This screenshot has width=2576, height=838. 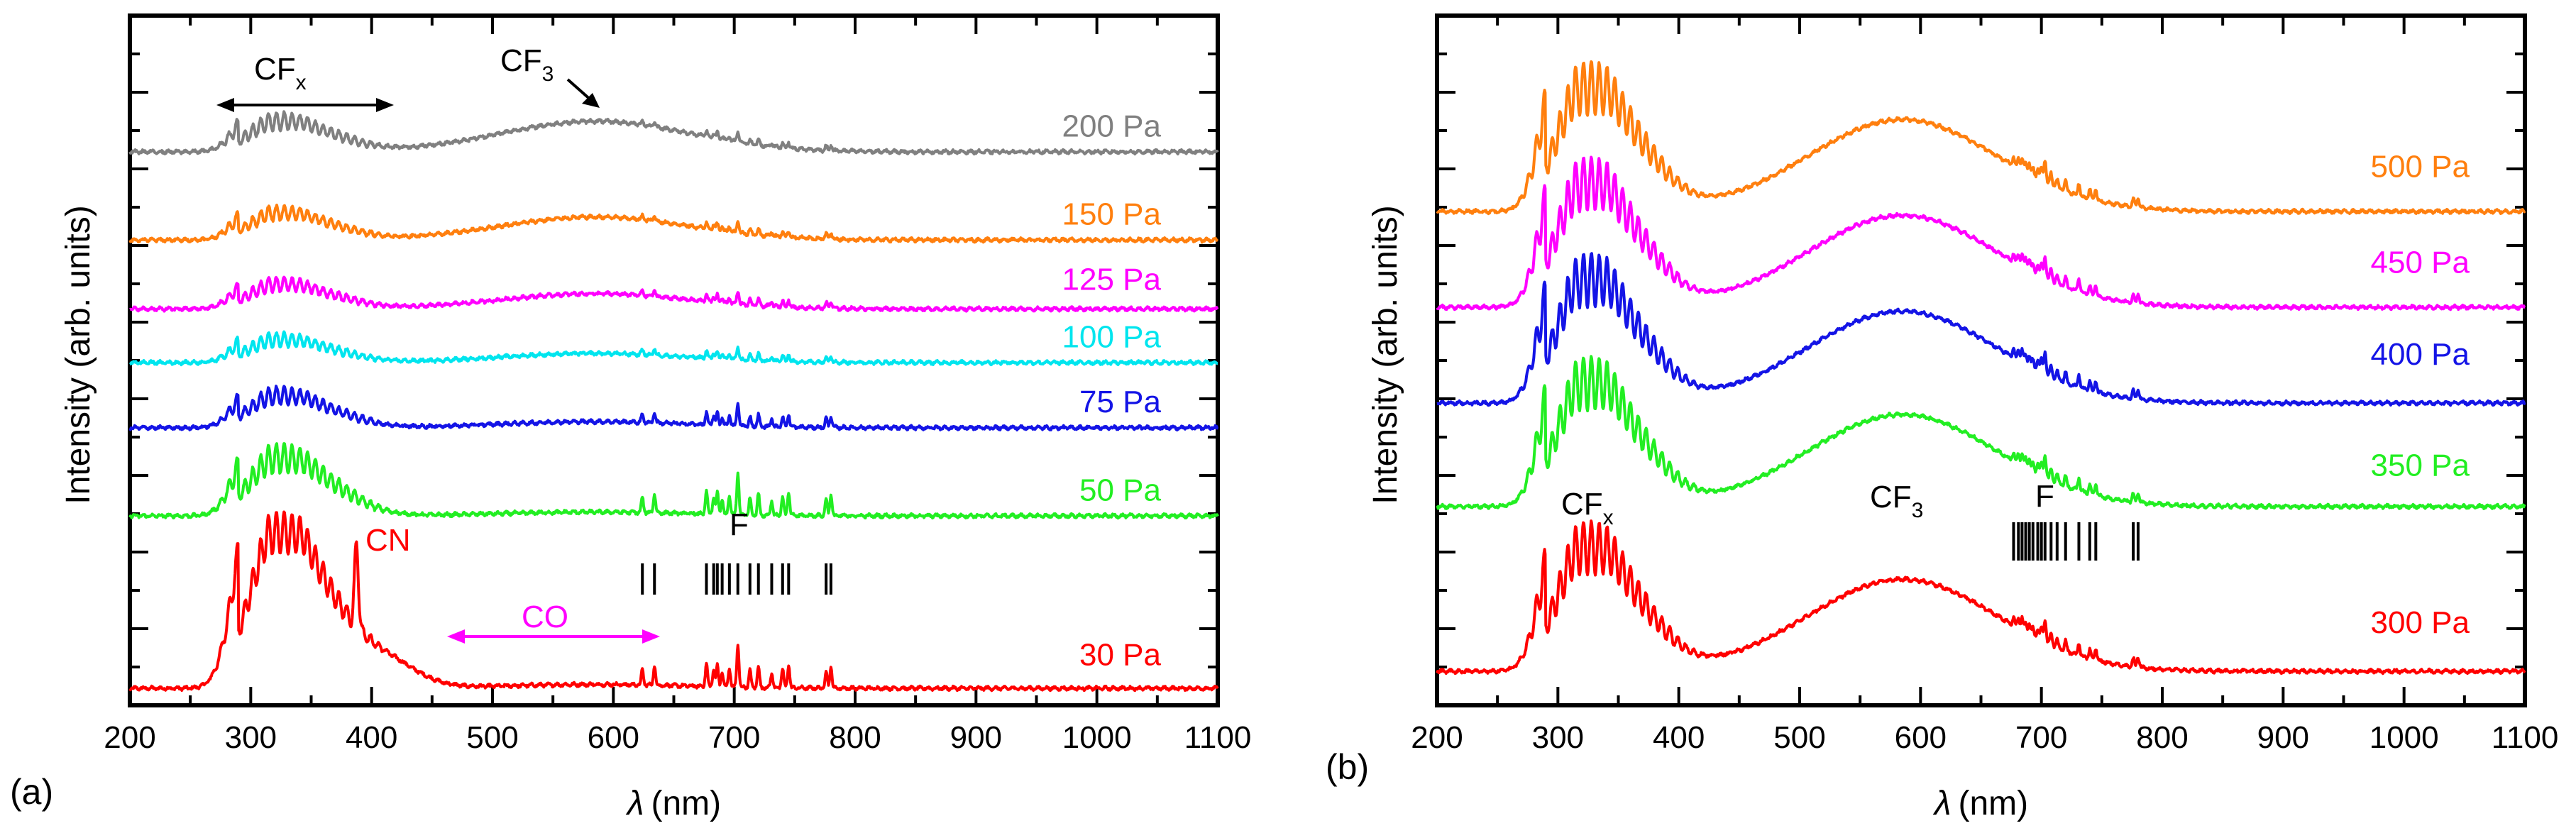 I want to click on panel-b-letter: (b), so click(x=1347, y=767).